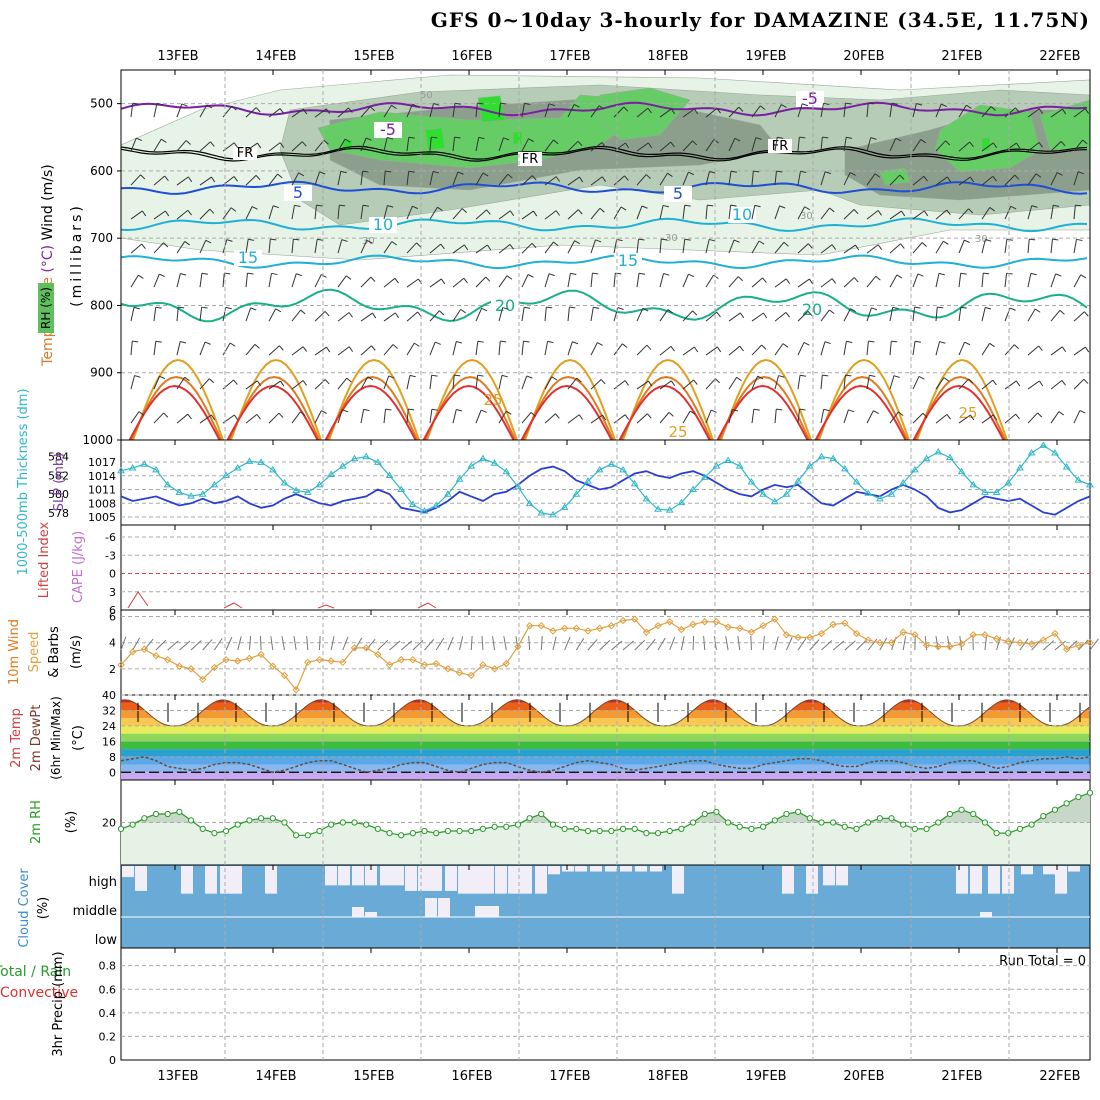 Image resolution: width=1100 pixels, height=1100 pixels. I want to click on temp-color-band, so click(605, 776).